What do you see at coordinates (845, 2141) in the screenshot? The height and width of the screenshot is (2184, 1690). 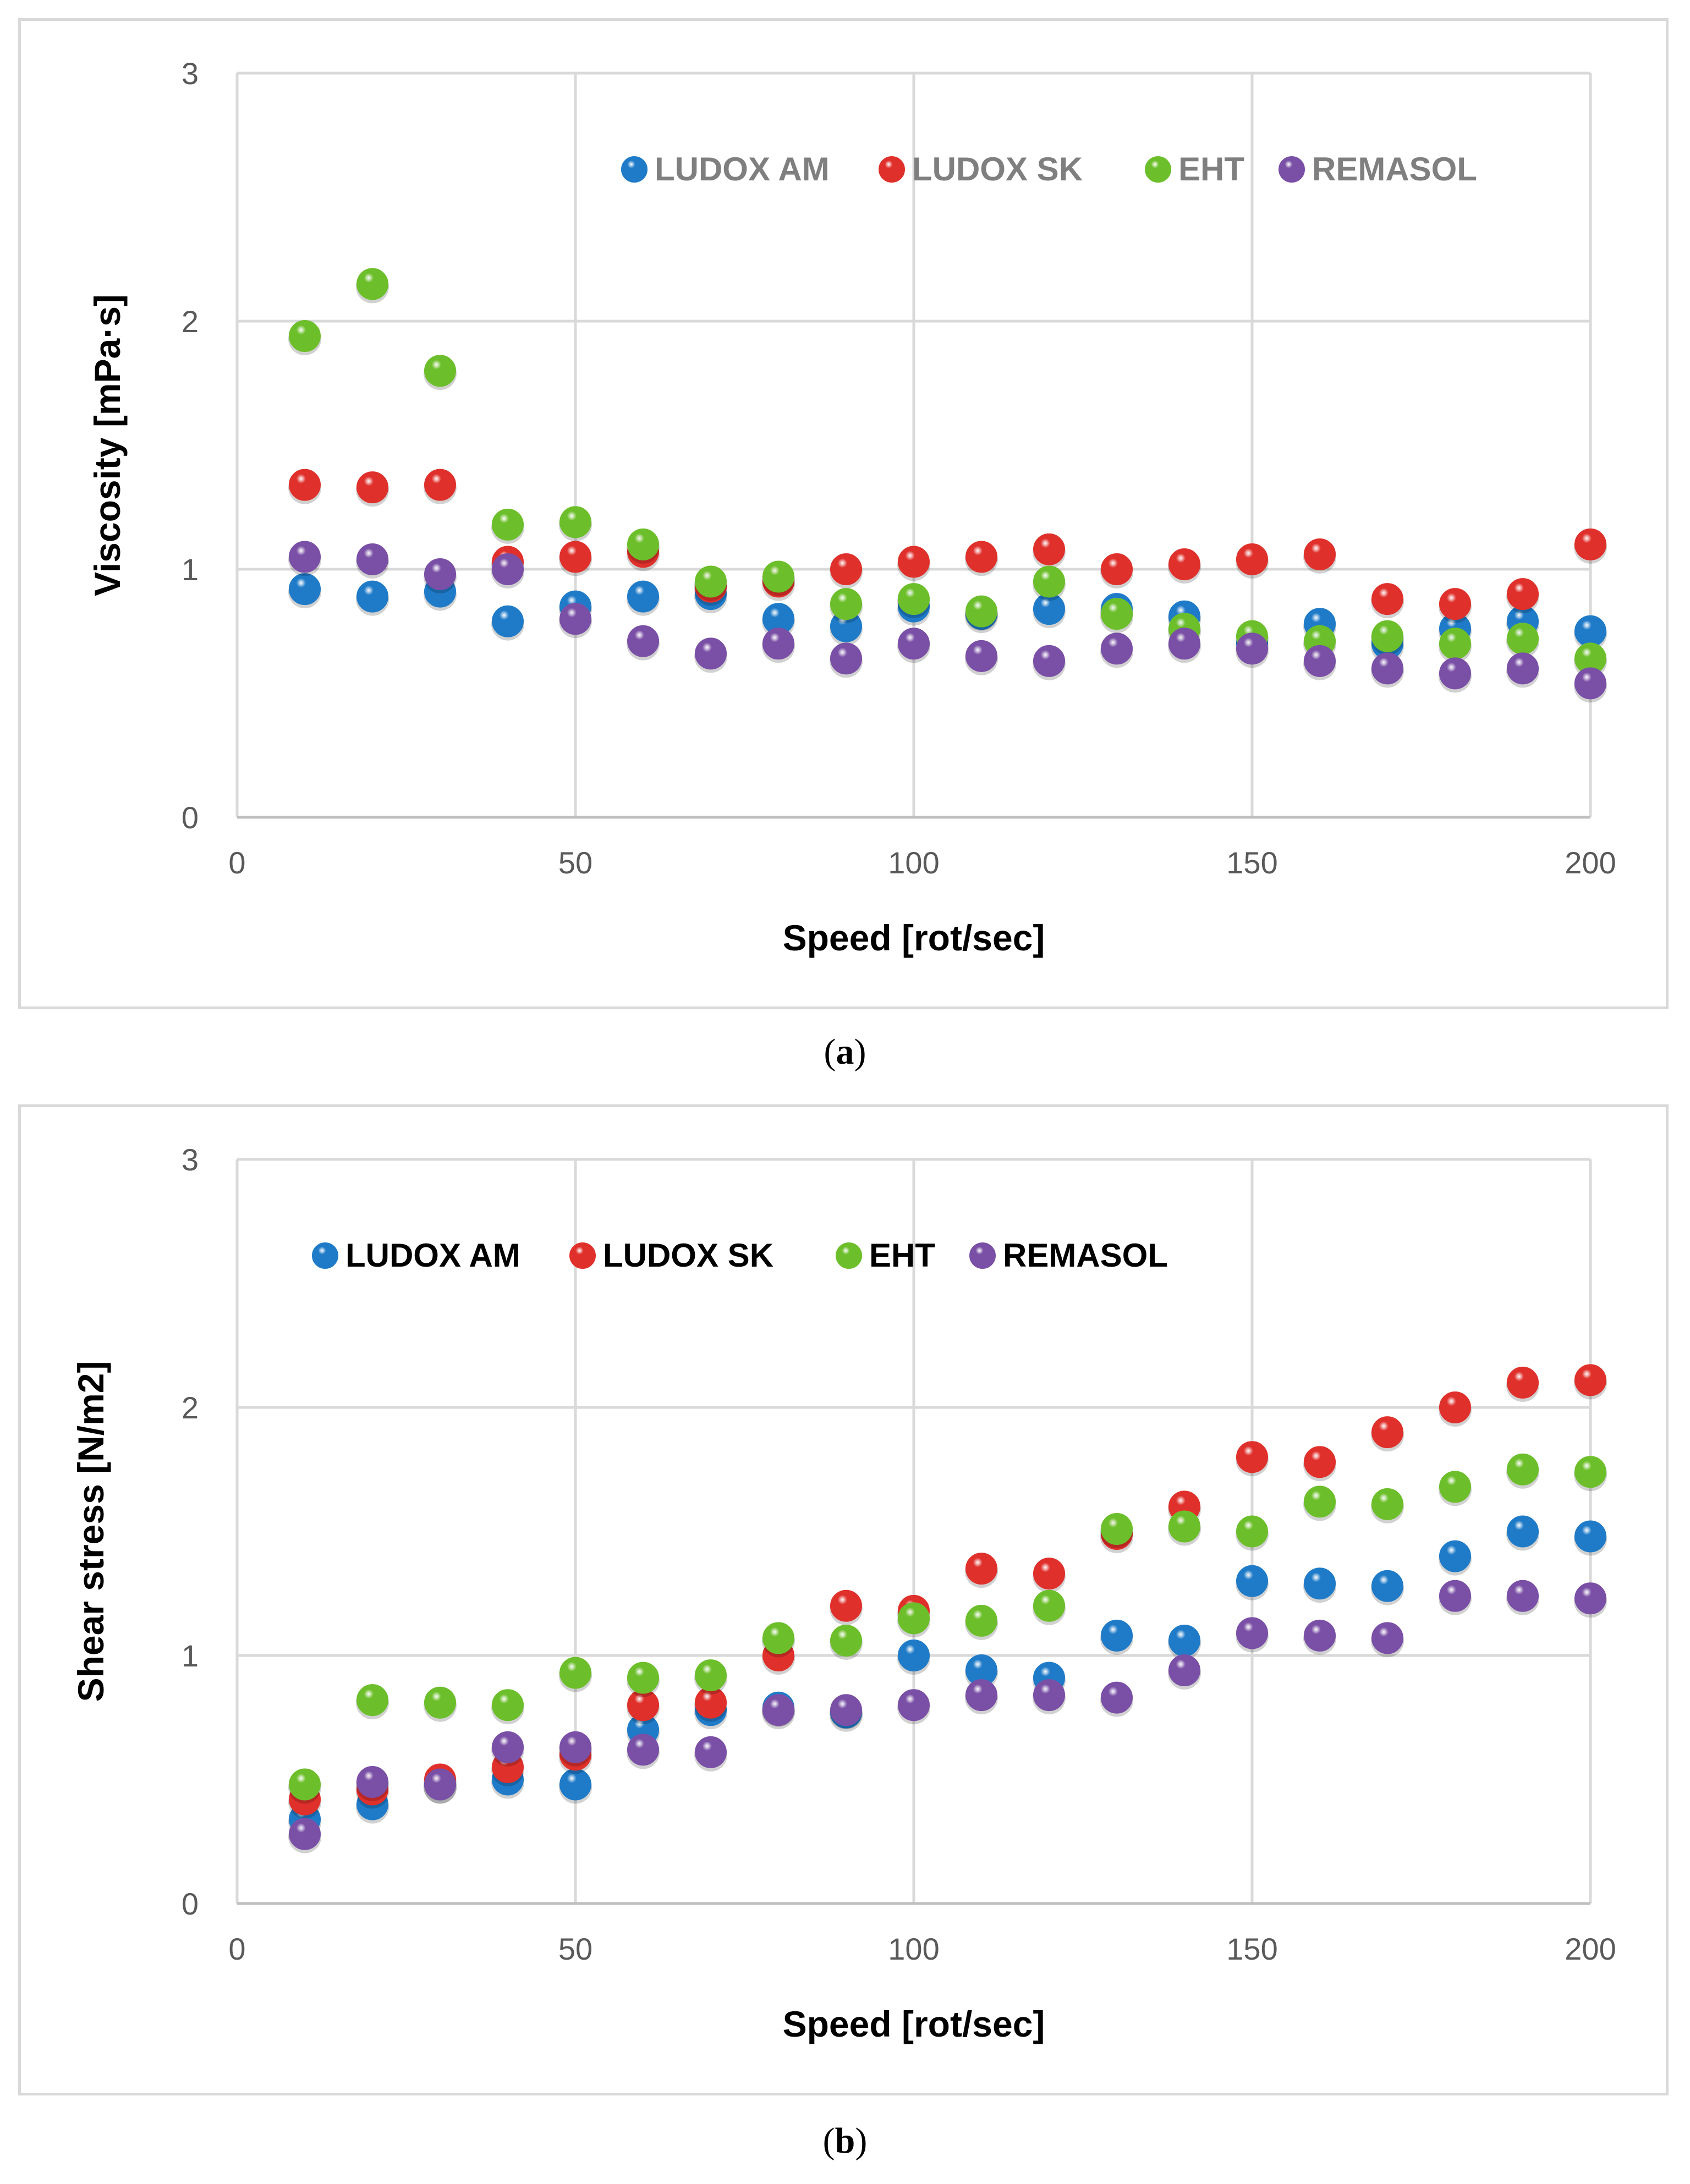 I see `caption-b: (b)` at bounding box center [845, 2141].